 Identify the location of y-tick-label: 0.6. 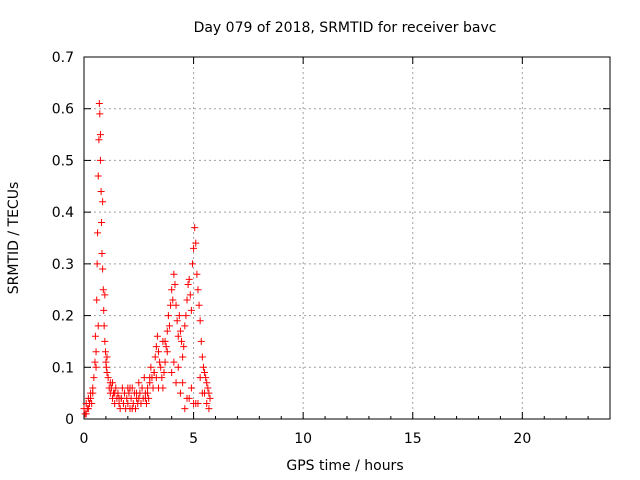
(63, 110).